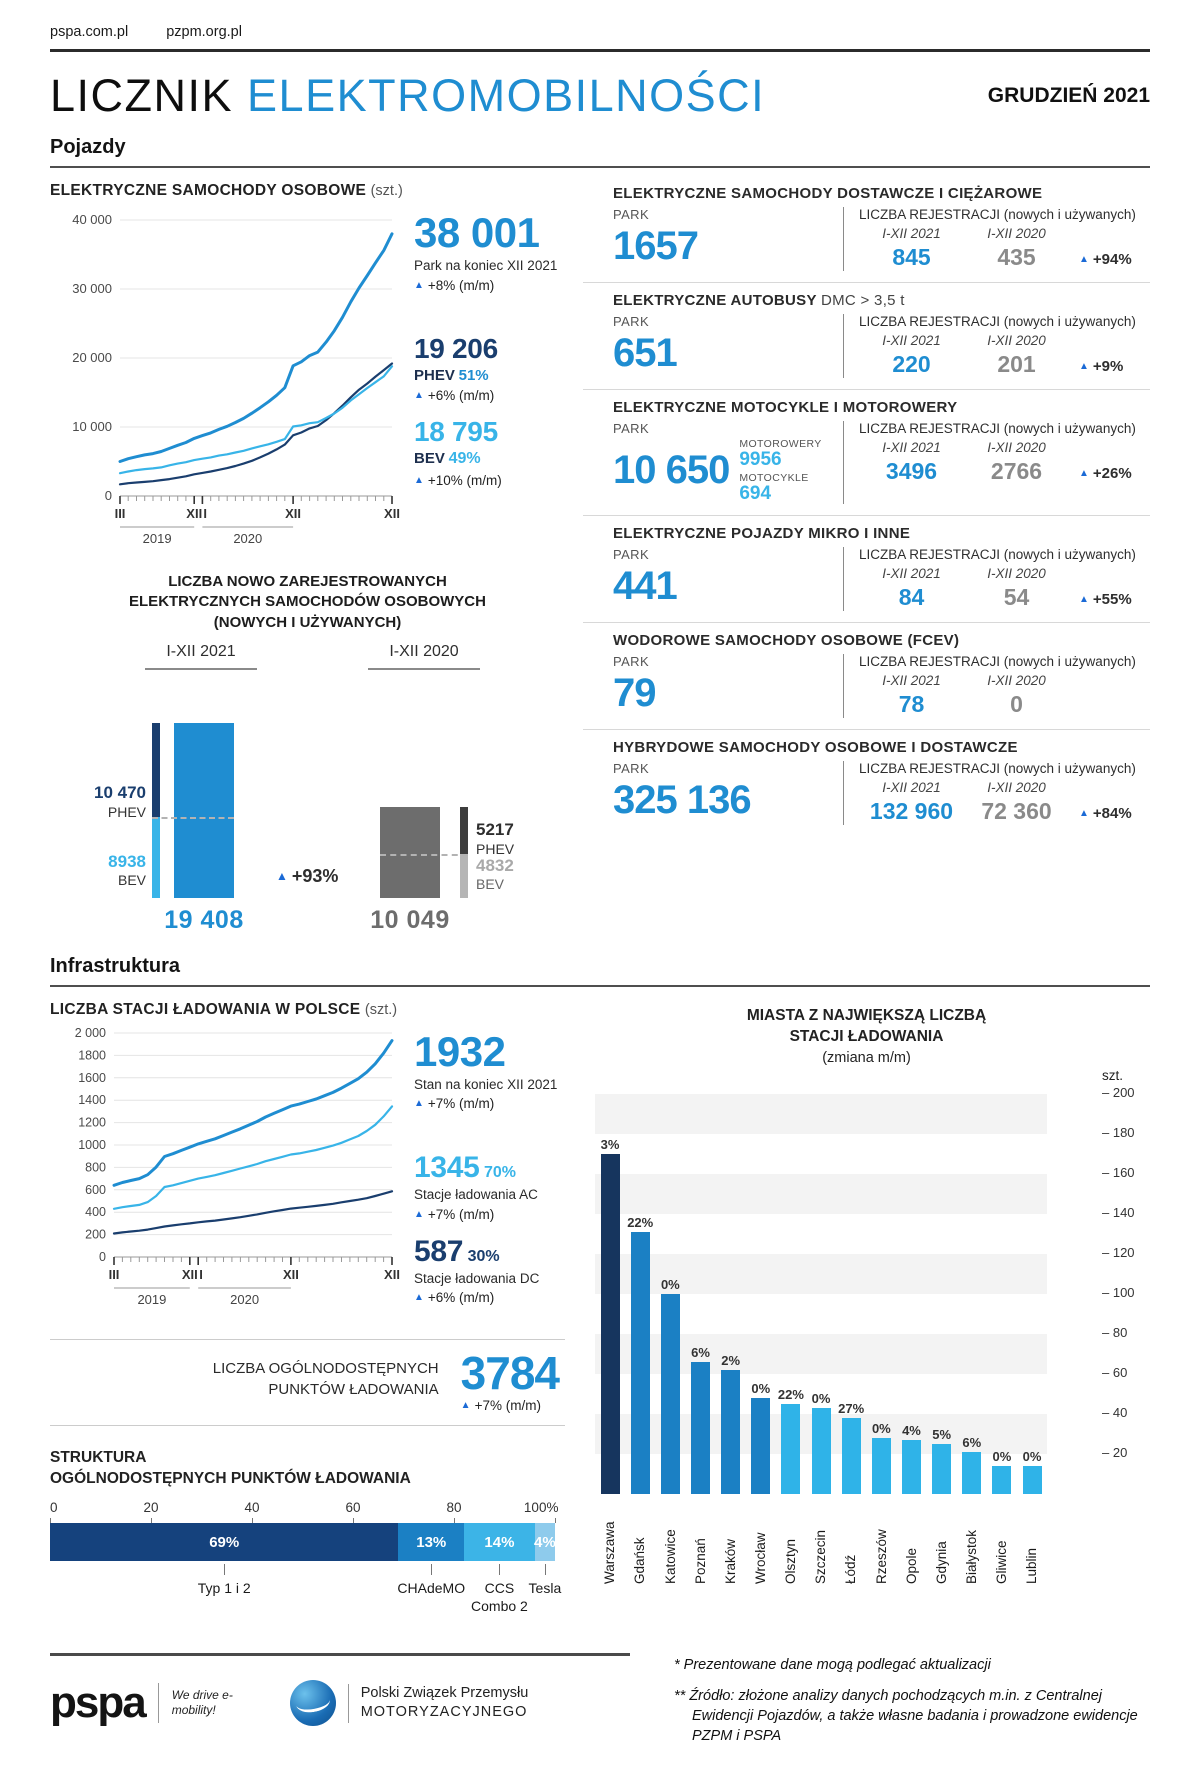  Describe the element at coordinates (205, 1009) in the screenshot. I see `stations-chart-title-text: LICZBA STACJI ŁADOWANIA W POLSCE` at that location.